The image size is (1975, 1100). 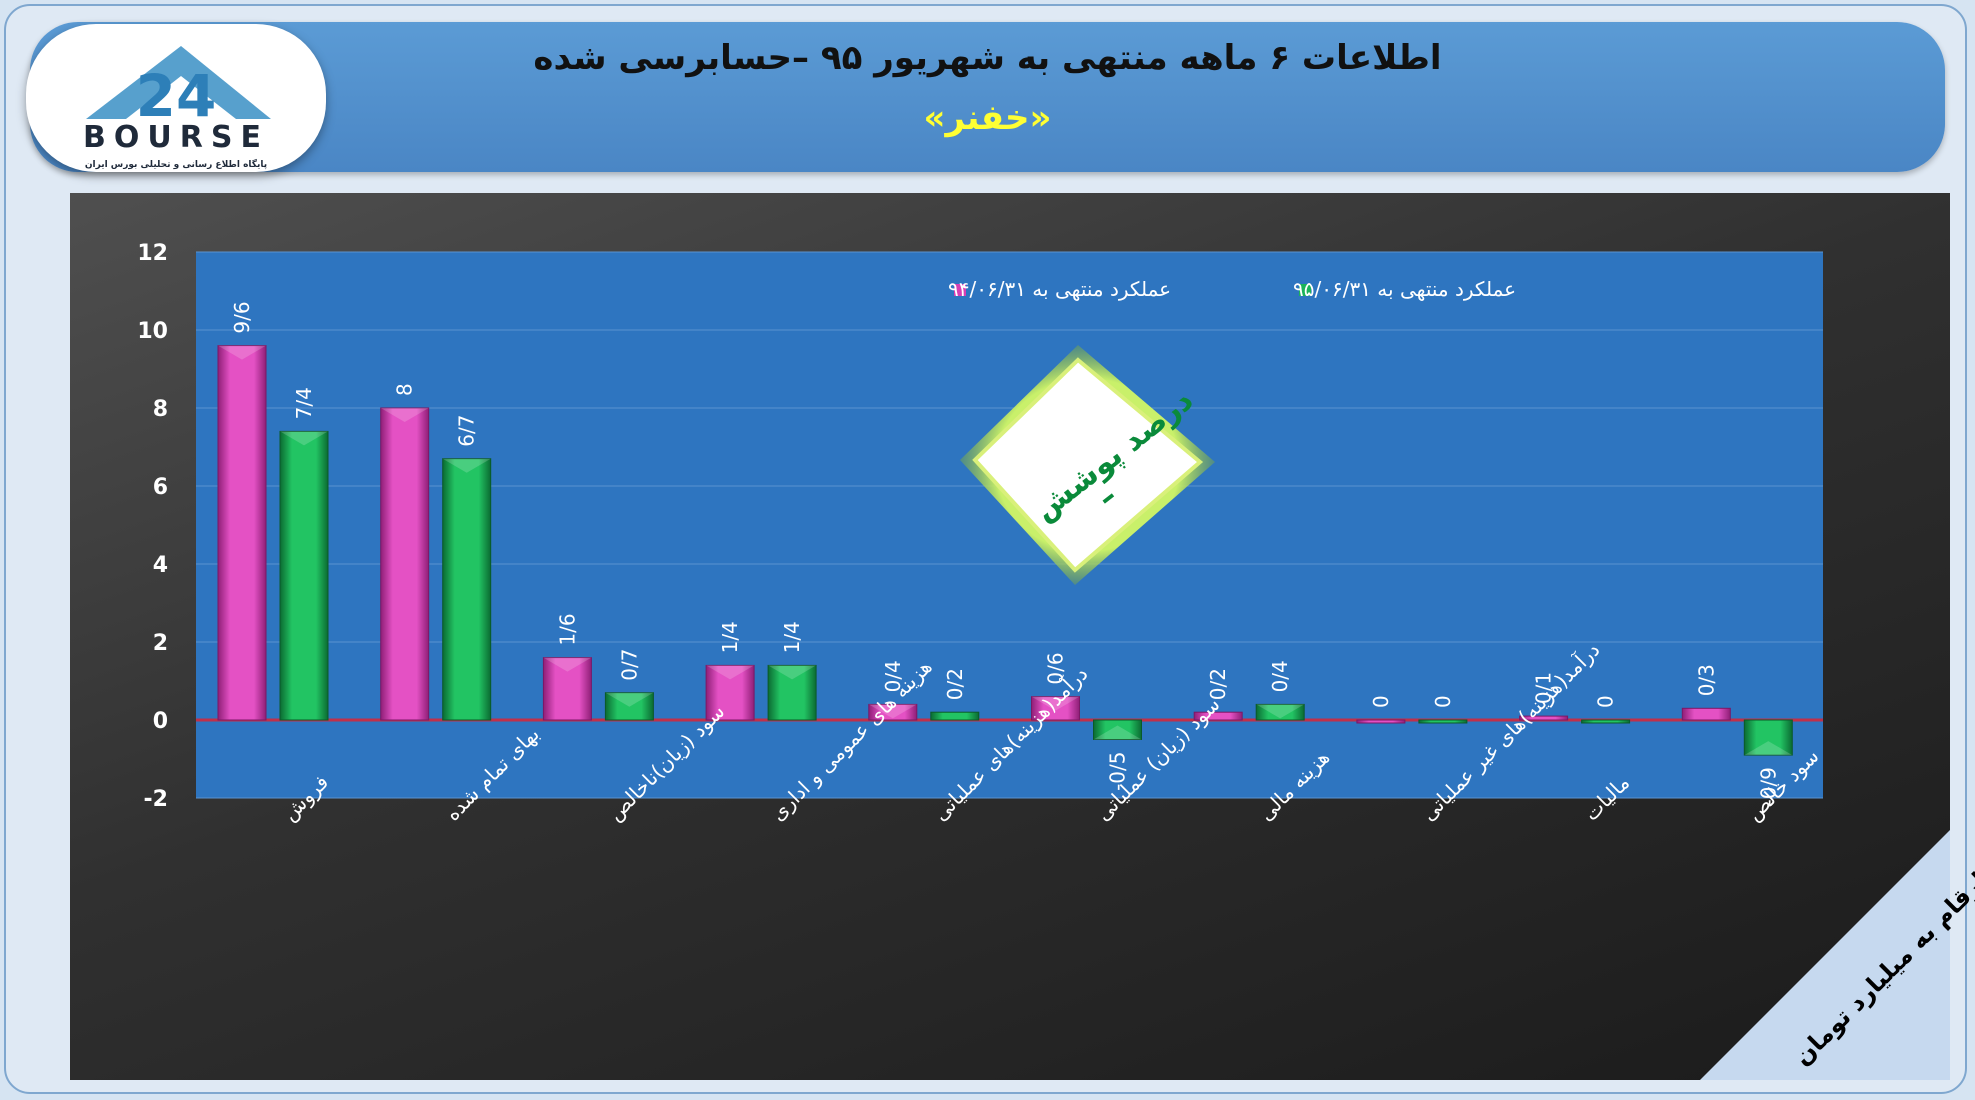 I want to click on data-label: 8, so click(x=405, y=389).